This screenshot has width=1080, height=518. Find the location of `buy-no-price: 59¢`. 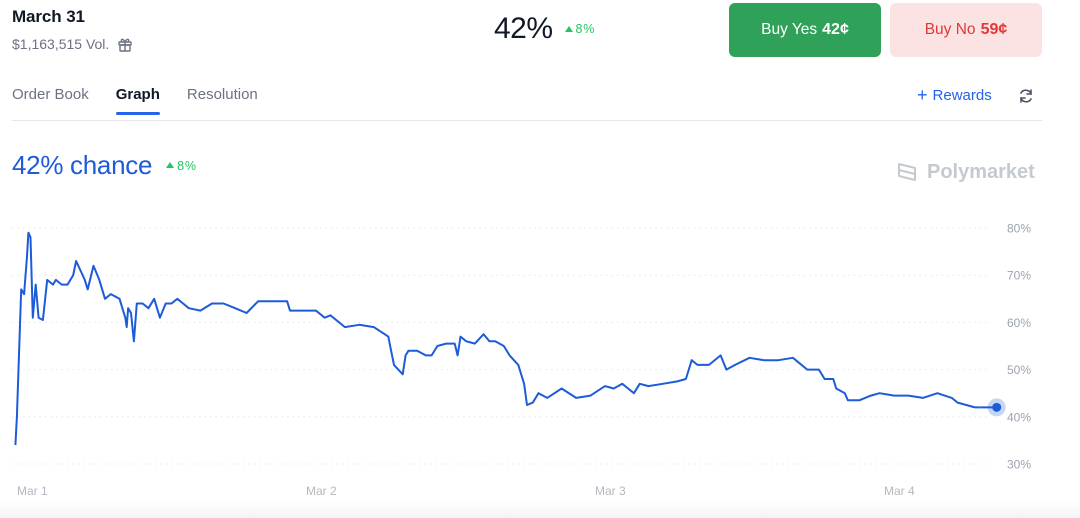

buy-no-price: 59¢ is located at coordinates (994, 29).